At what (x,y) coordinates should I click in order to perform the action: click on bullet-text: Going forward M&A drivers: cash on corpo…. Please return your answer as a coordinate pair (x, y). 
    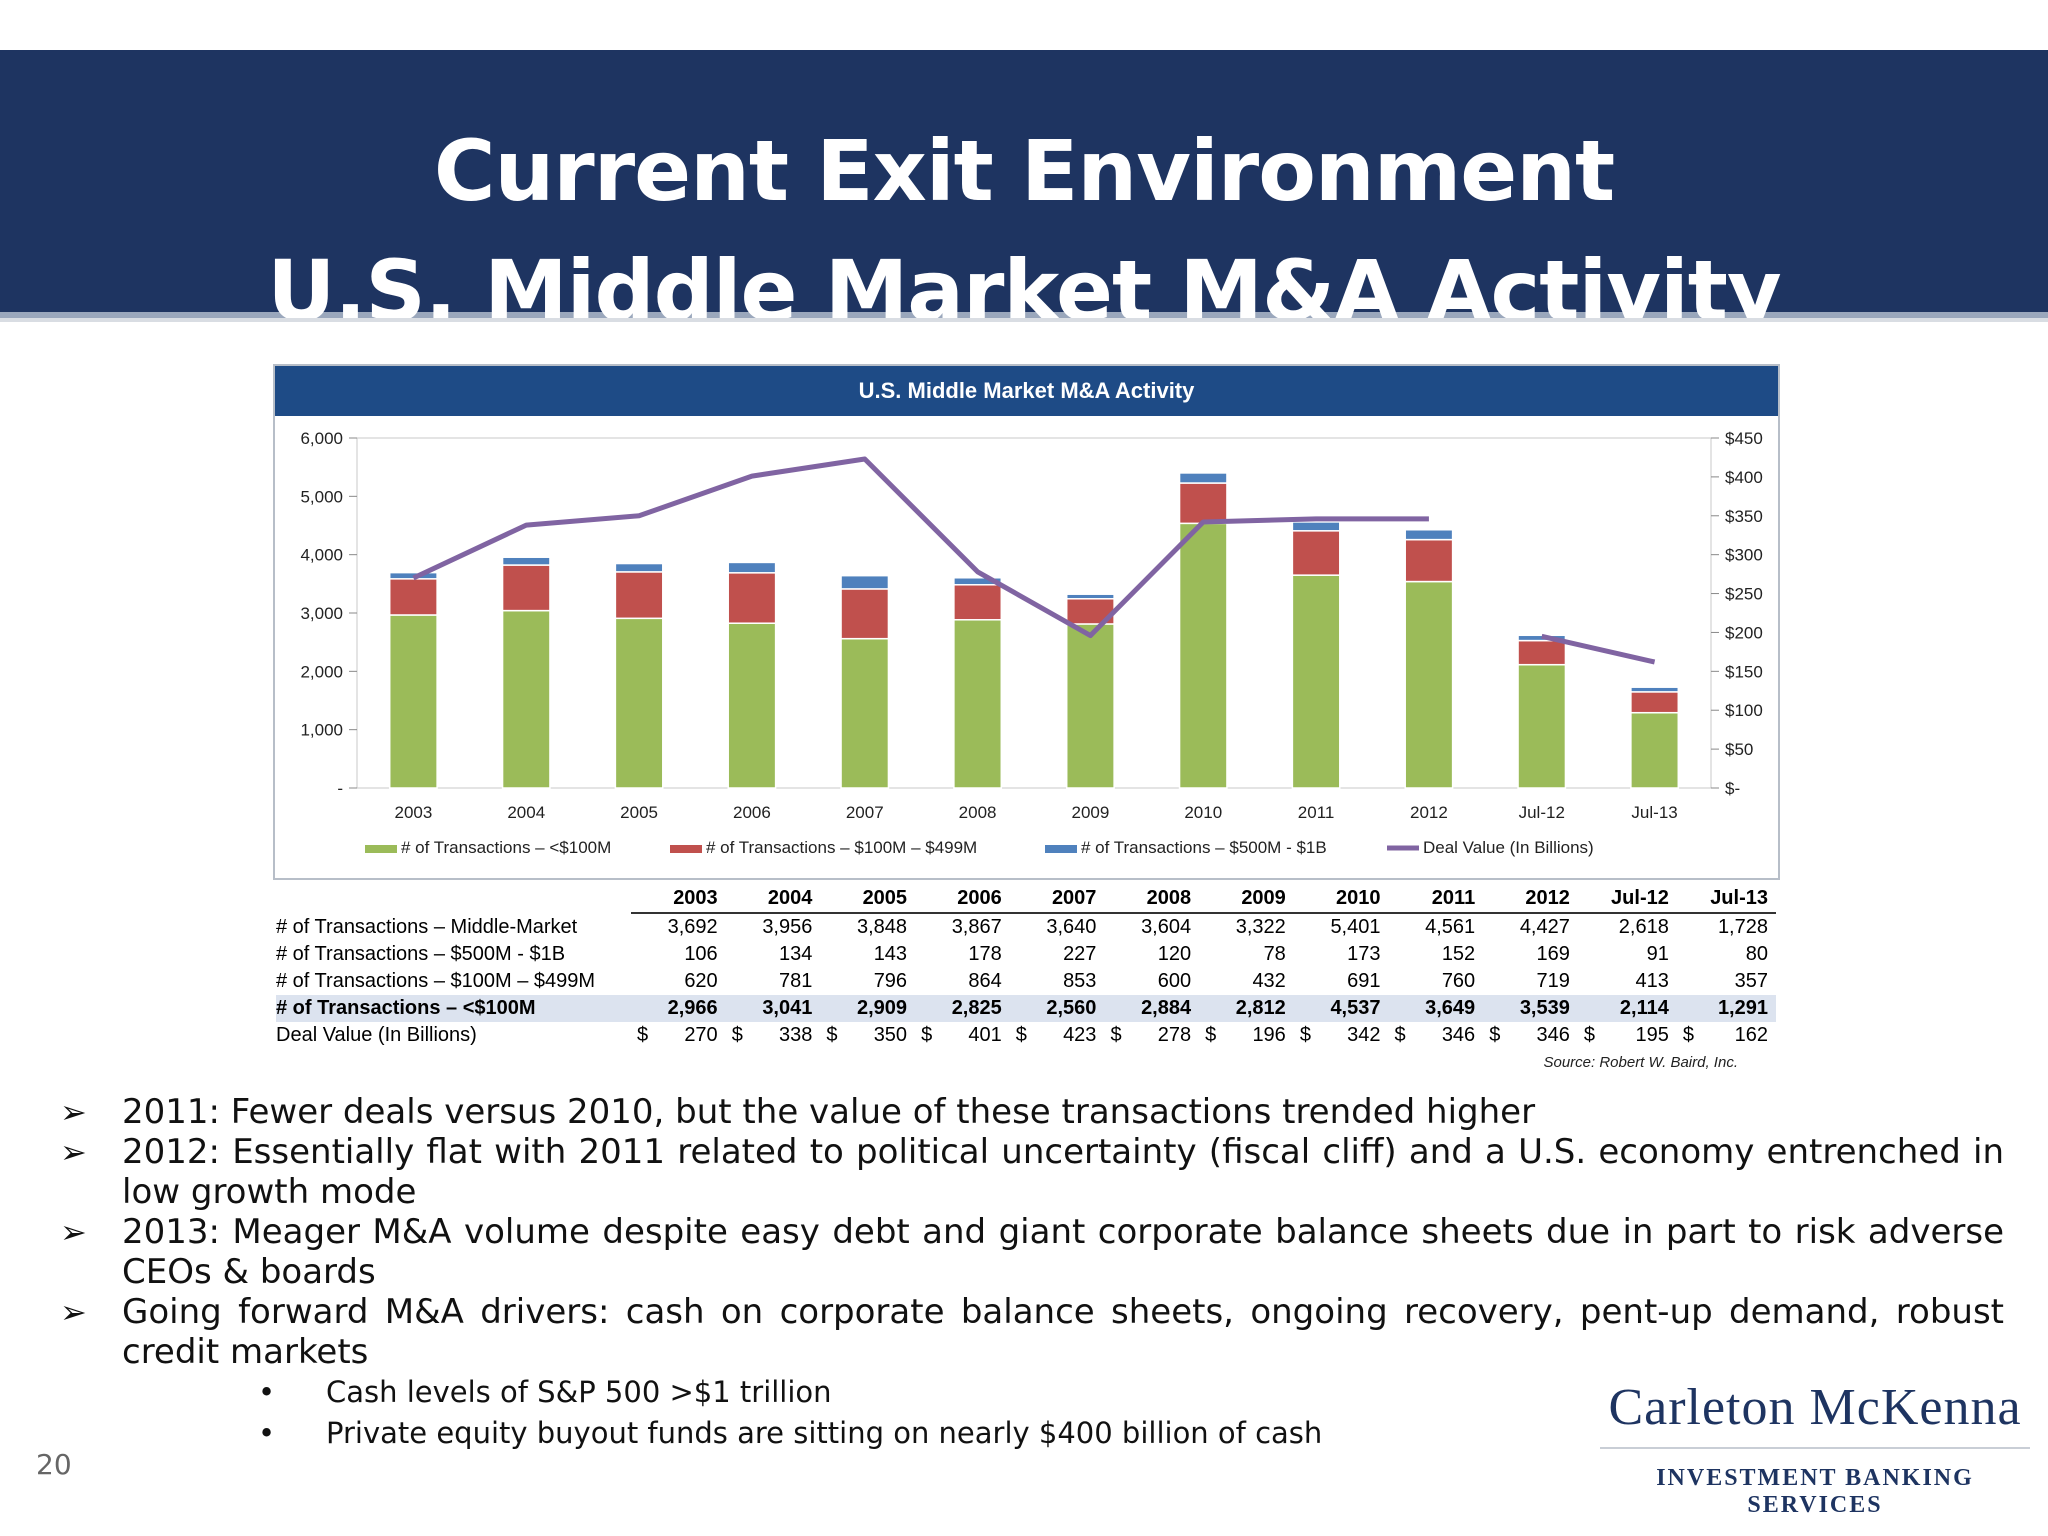
    Looking at the image, I should click on (1063, 1332).